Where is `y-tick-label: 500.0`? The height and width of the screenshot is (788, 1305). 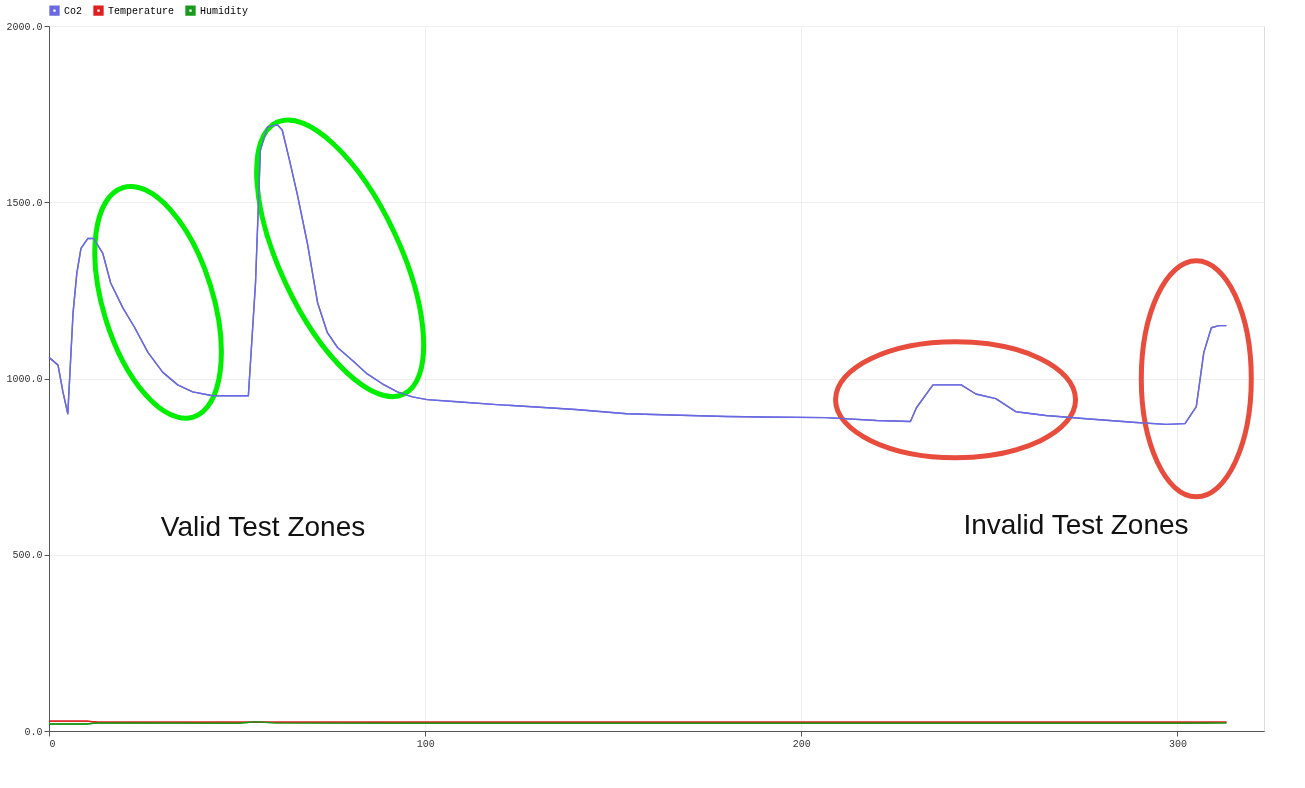 y-tick-label: 500.0 is located at coordinates (27, 556).